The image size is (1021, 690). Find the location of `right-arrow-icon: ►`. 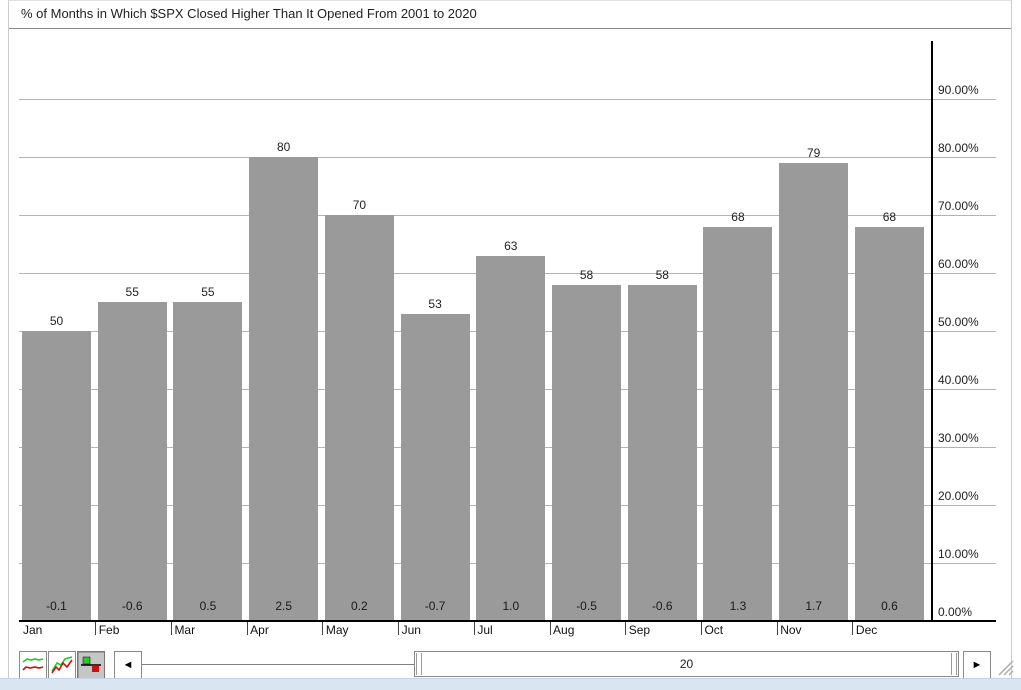

right-arrow-icon: ► is located at coordinates (977, 664).